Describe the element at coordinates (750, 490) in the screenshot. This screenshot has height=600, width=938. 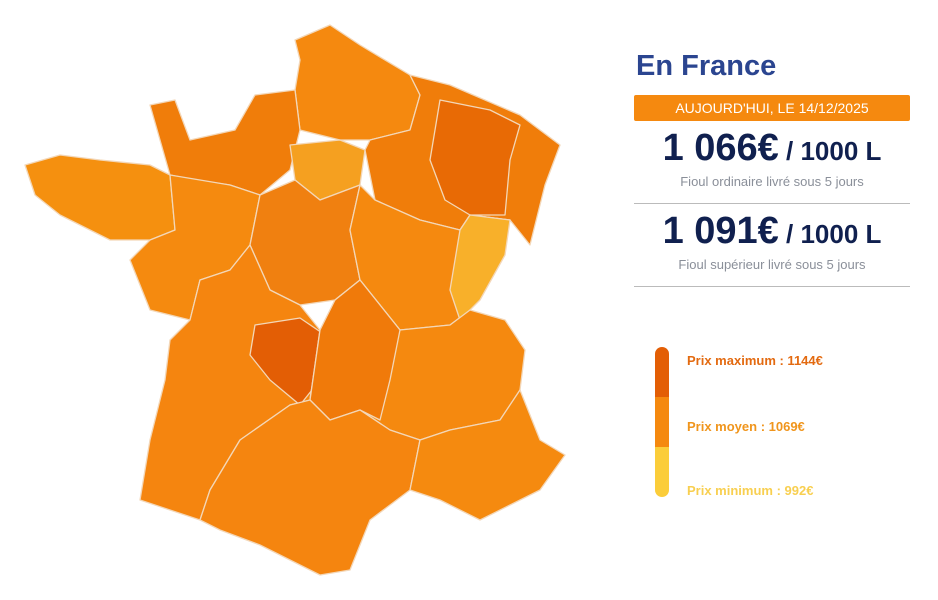
I see `legend-min: Prix minimum : 992€` at that location.